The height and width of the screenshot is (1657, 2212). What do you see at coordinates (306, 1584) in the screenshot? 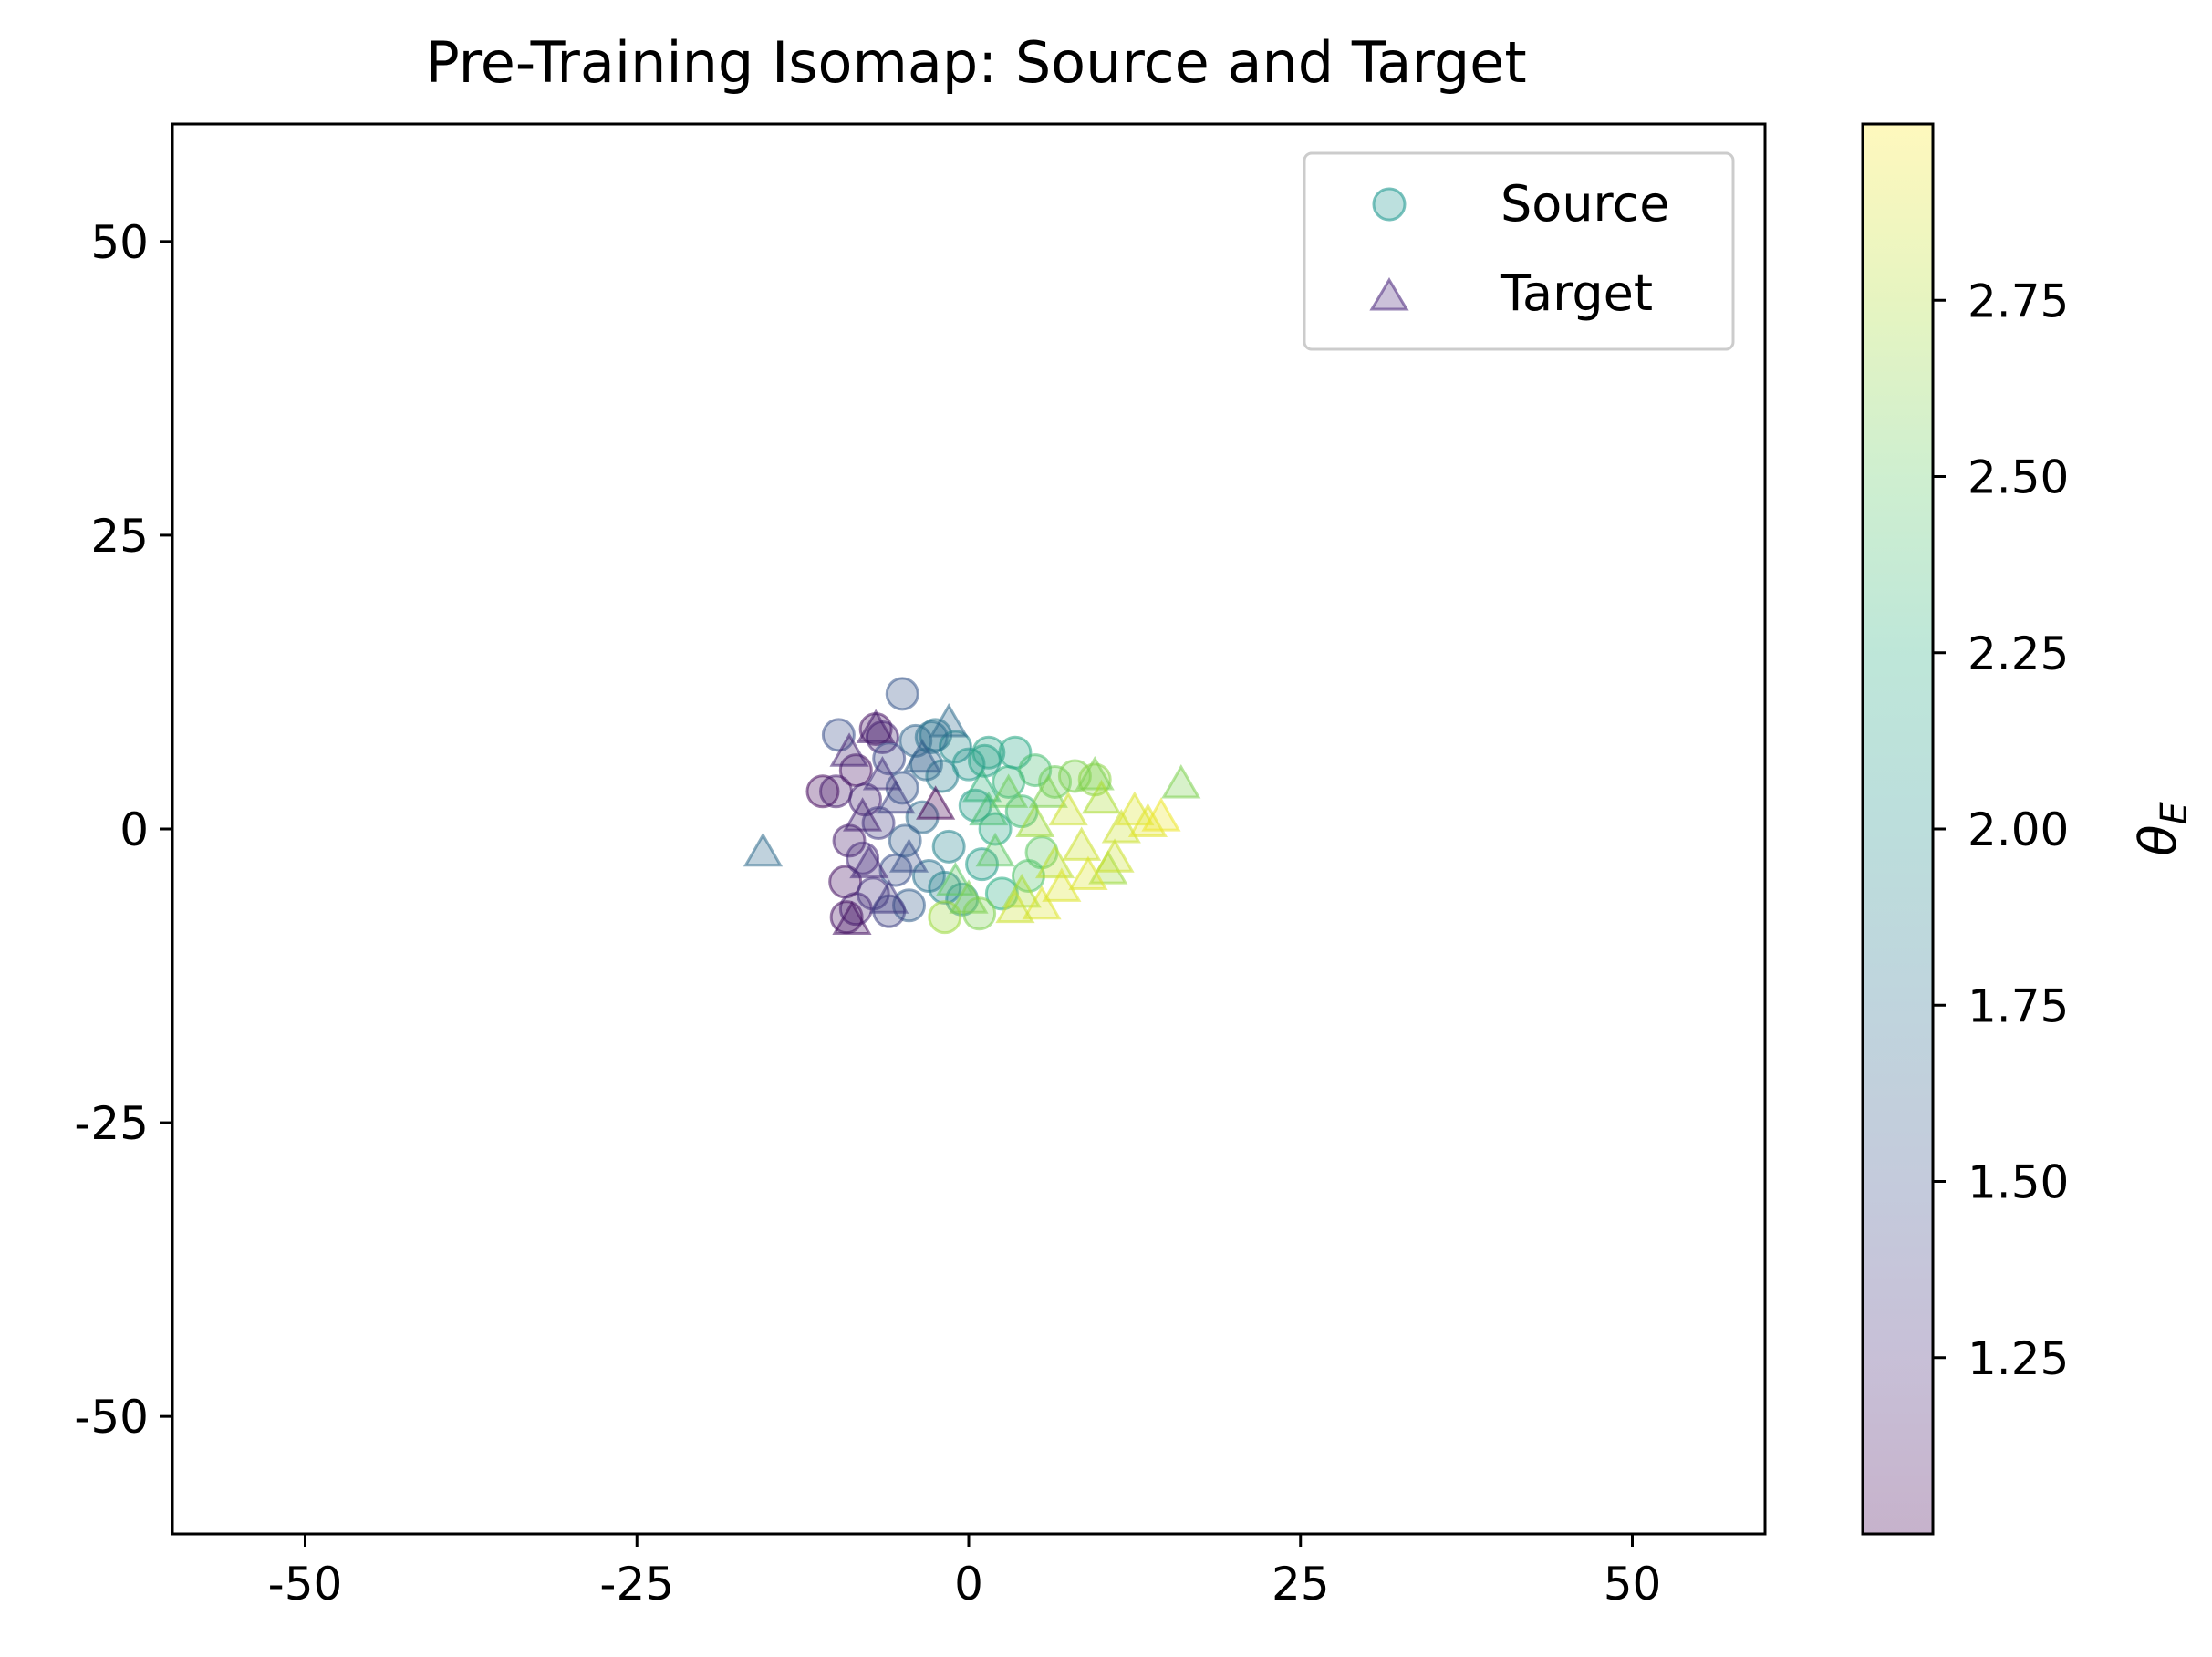
I see `x-tick-label: -50` at bounding box center [306, 1584].